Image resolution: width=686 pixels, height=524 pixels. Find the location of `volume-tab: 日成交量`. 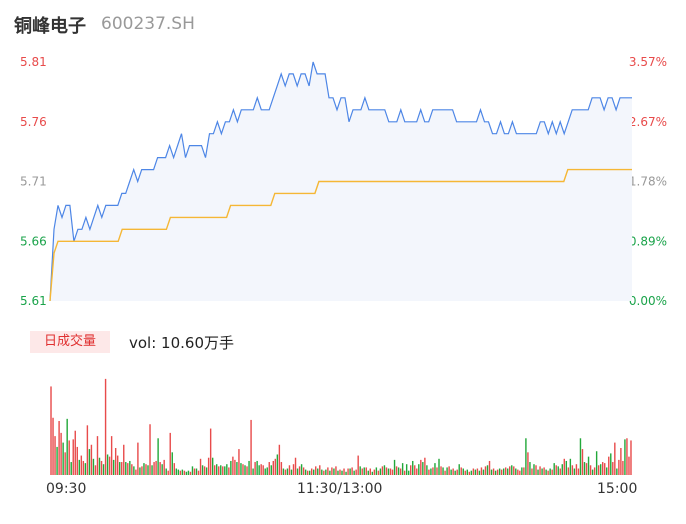

volume-tab: 日成交量 is located at coordinates (70, 342).